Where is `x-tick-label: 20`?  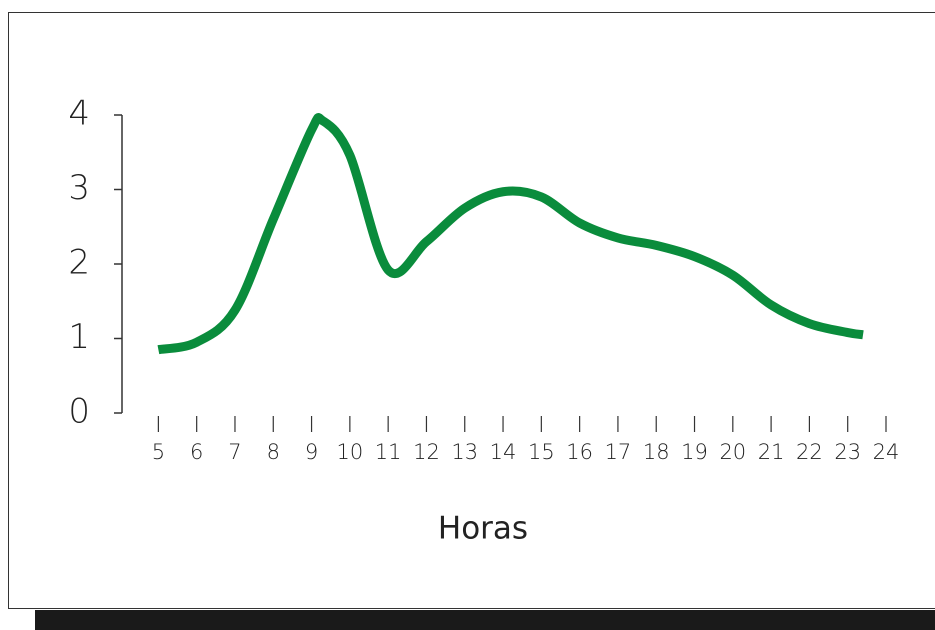 x-tick-label: 20 is located at coordinates (732, 452).